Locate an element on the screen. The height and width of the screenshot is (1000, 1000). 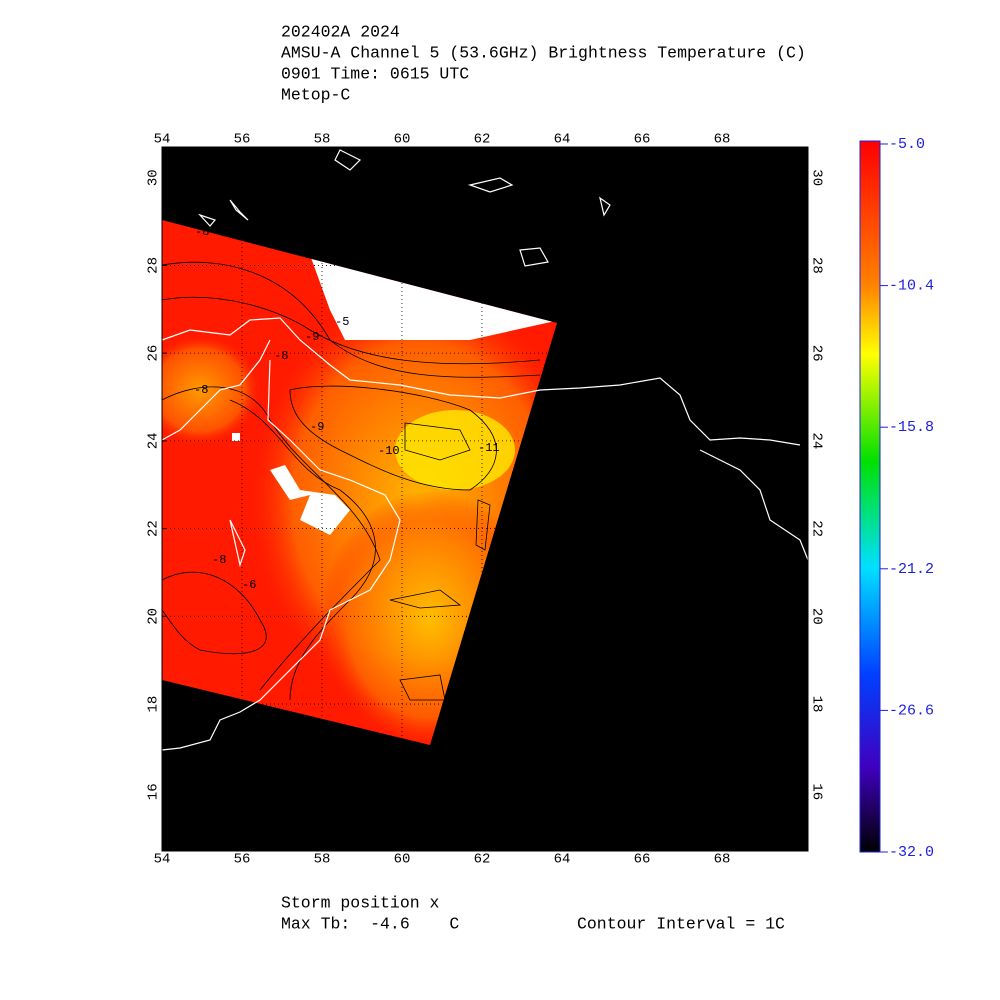
colorbar is located at coordinates (870, 496).